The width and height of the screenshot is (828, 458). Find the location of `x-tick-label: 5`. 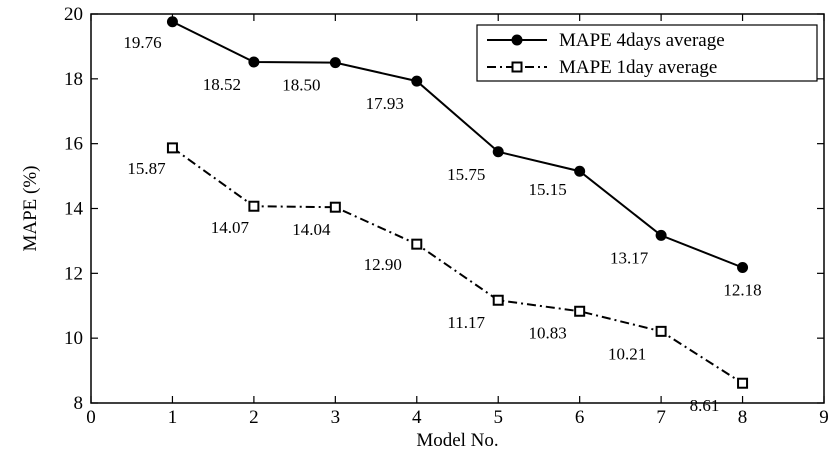

x-tick-label: 5 is located at coordinates (498, 417).